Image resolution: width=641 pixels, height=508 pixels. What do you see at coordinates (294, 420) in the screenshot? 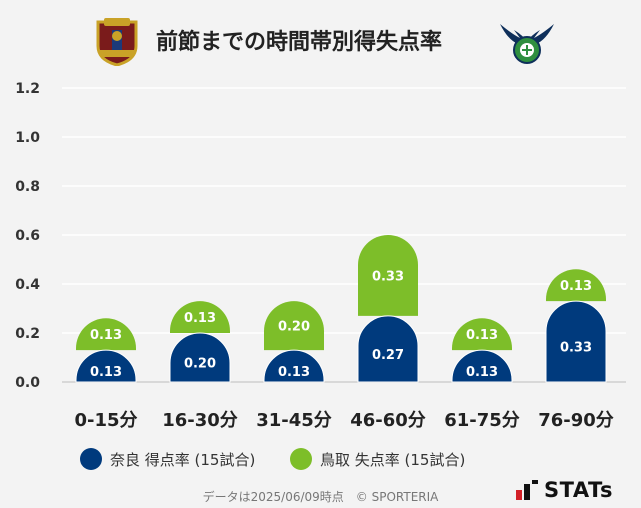
I see `x-category-label: 31-45分` at bounding box center [294, 420].